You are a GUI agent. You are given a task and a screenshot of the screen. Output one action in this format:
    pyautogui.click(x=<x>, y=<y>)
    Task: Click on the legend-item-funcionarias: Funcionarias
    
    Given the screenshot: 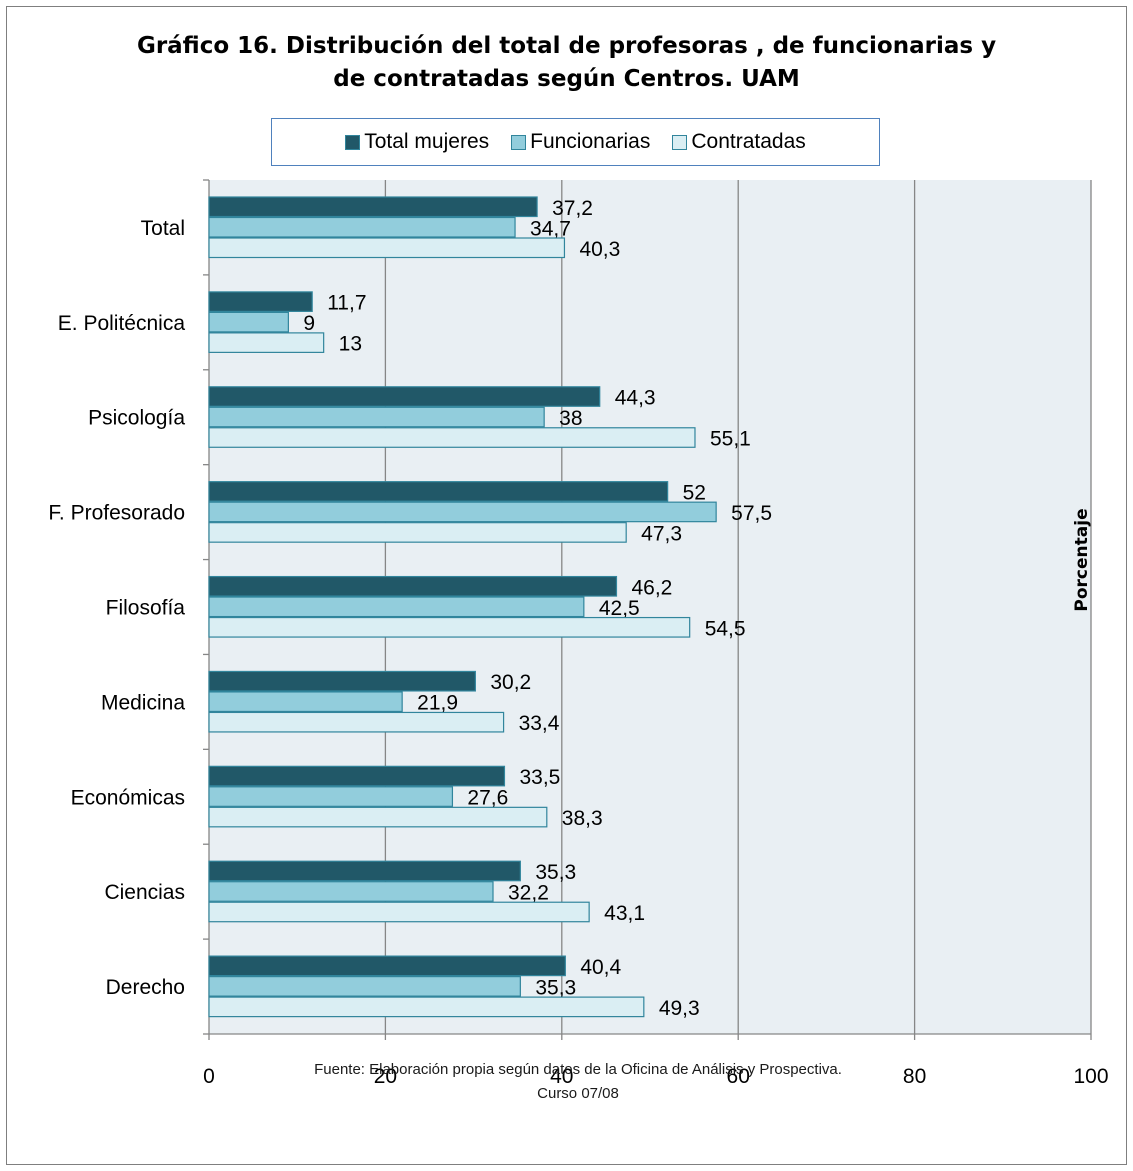 What is the action you would take?
    pyautogui.click(x=580, y=142)
    